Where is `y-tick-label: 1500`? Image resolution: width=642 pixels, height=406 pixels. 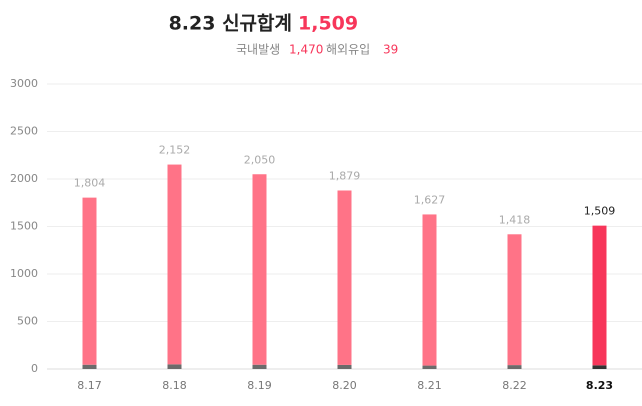 y-tick-label: 1500 is located at coordinates (24, 226).